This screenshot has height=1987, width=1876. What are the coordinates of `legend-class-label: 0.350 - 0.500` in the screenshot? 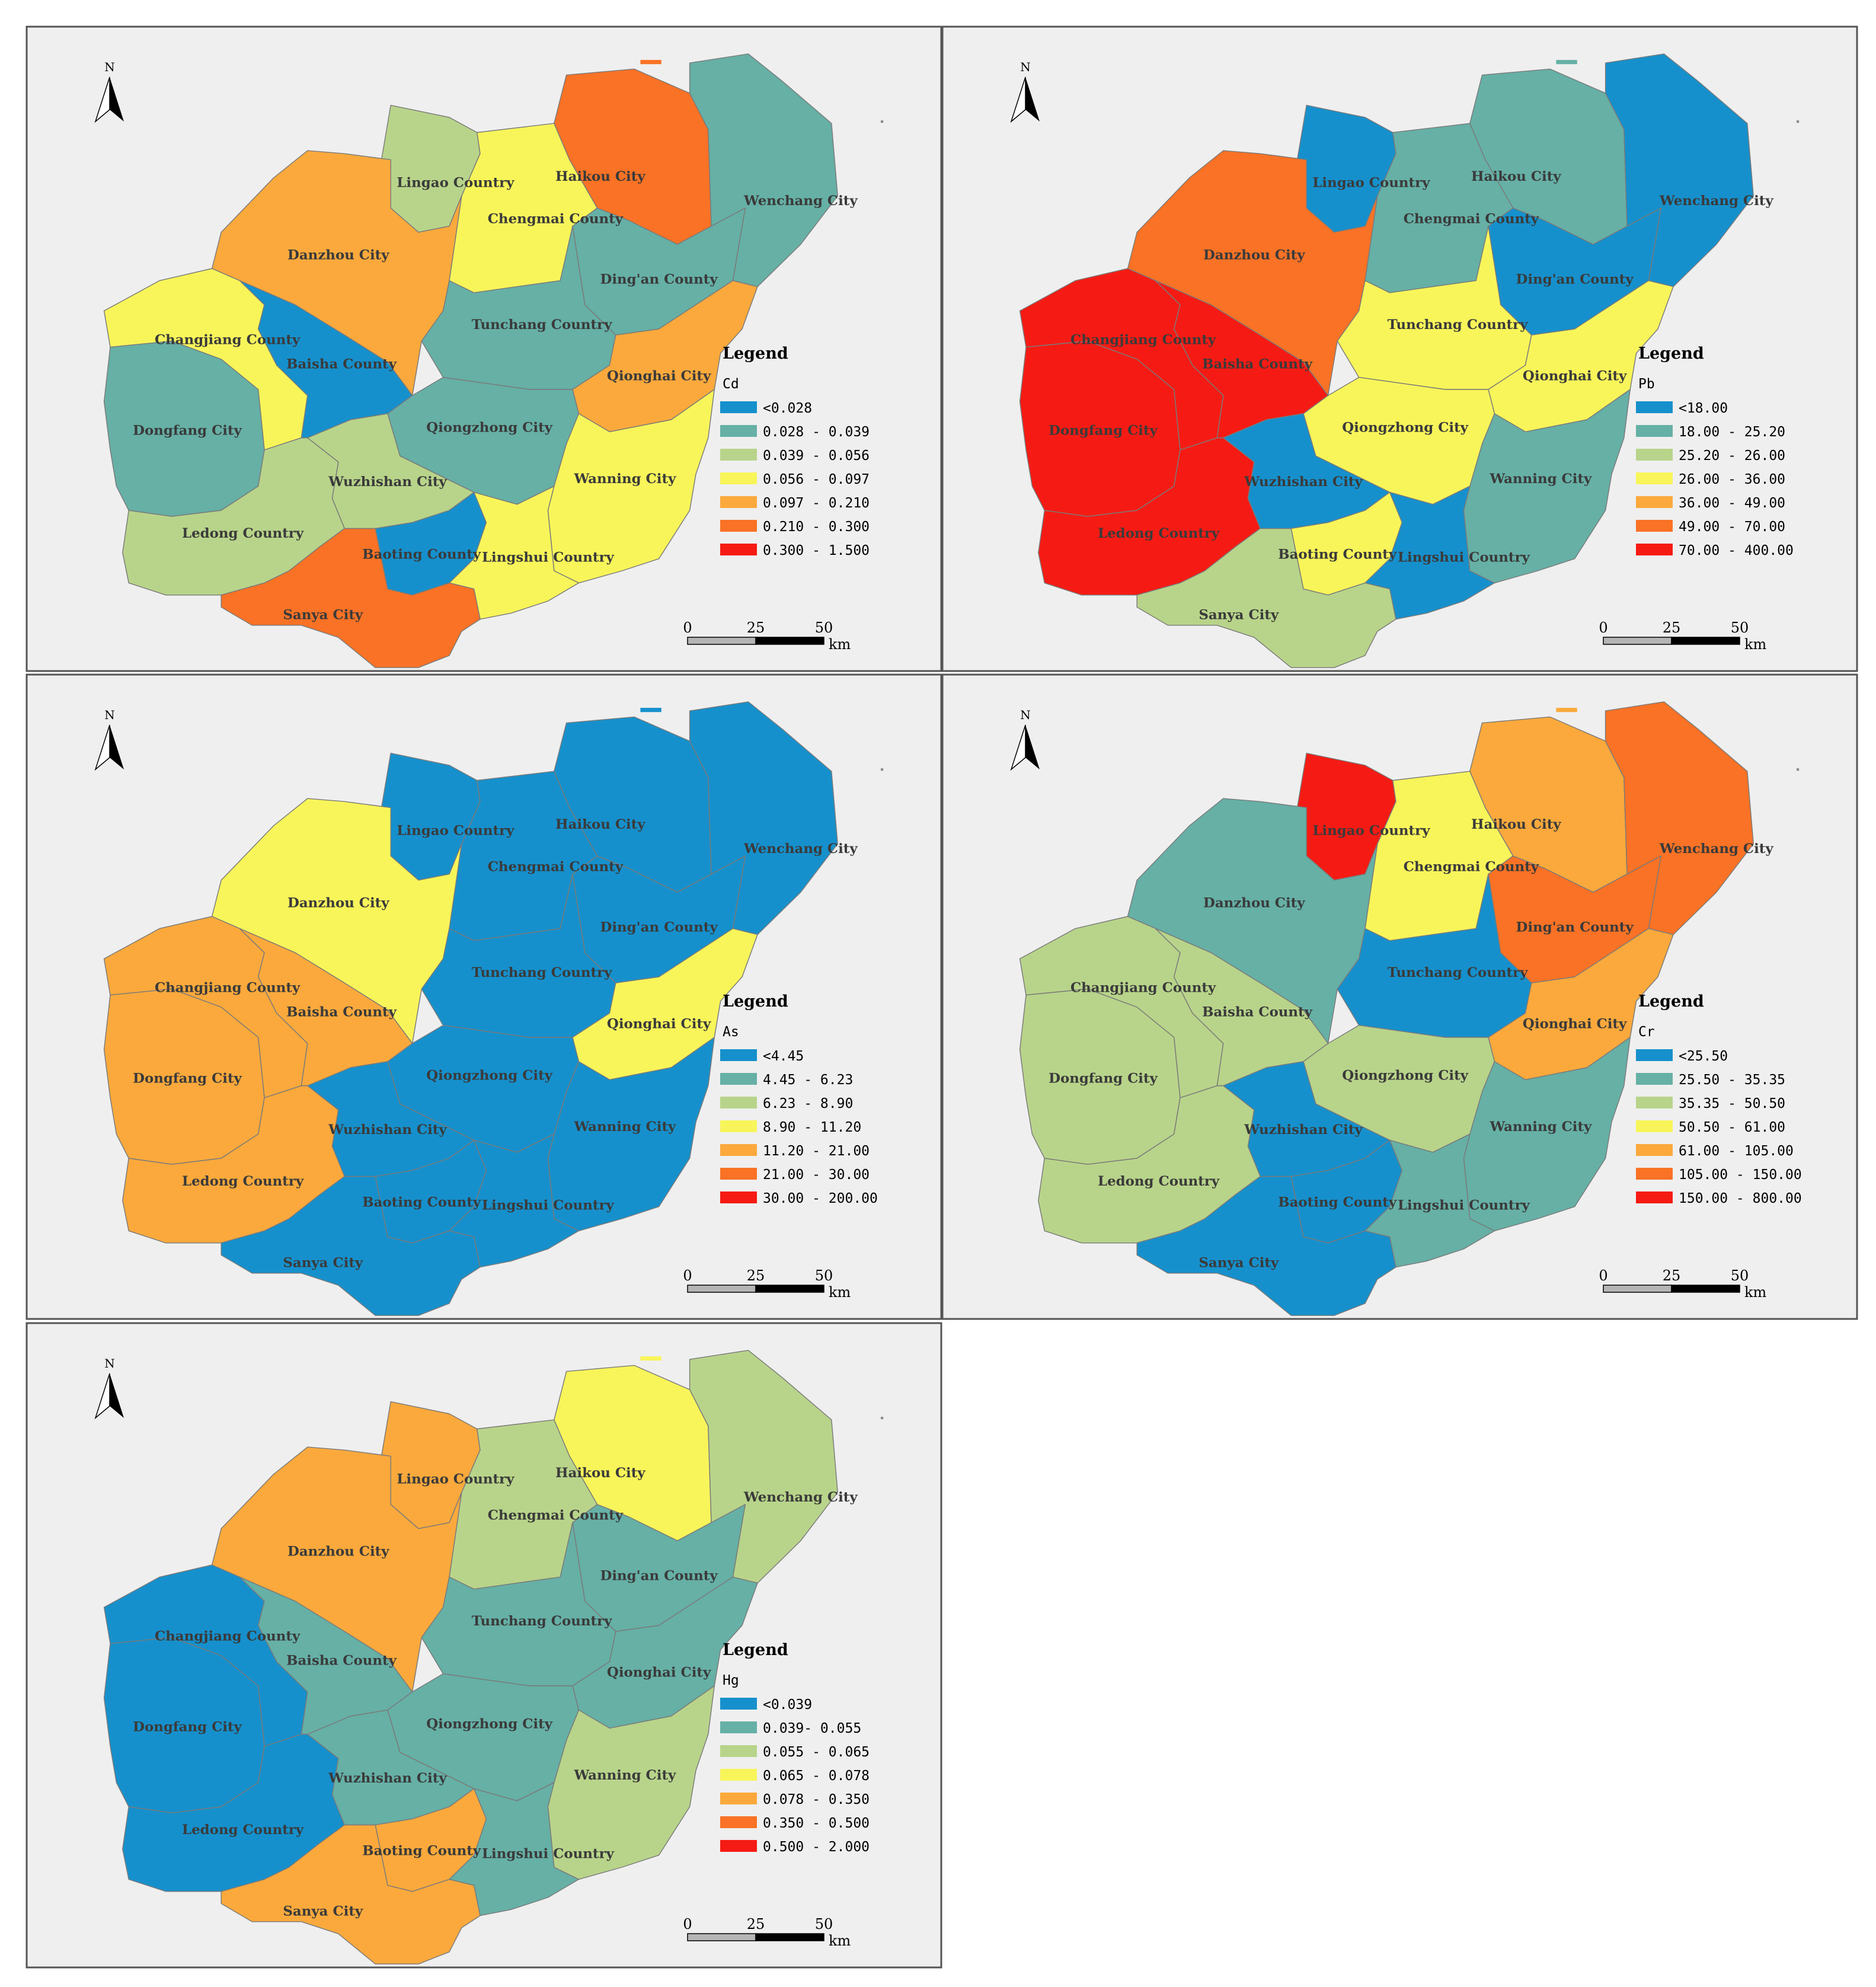 It's located at (816, 1824).